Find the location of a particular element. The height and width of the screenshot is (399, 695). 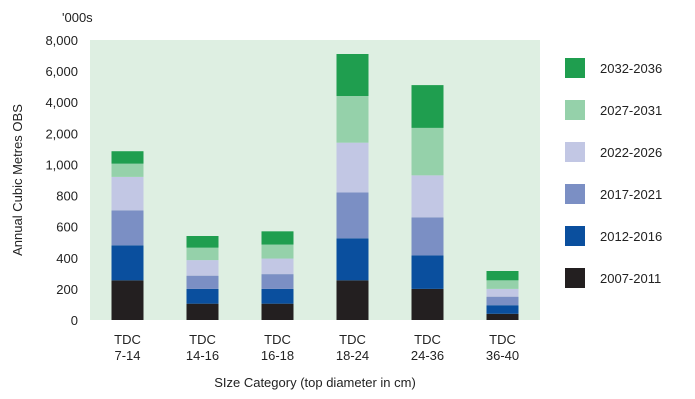

y-axis-label: Annual Cubic Metres OBS is located at coordinates (17, 180).